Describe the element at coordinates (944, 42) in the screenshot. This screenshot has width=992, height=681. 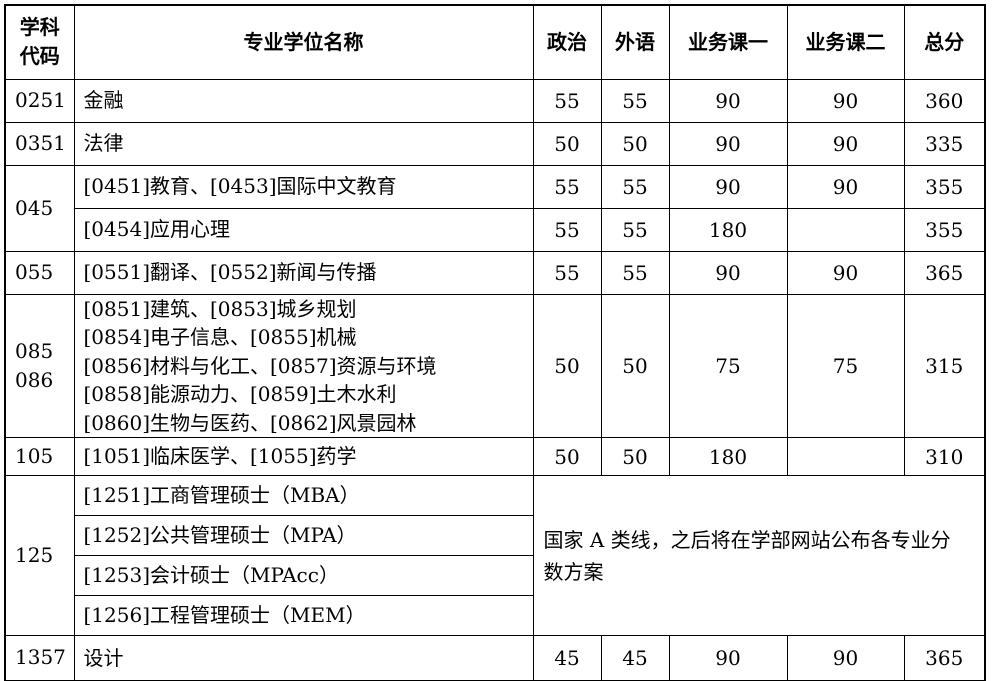
I see `col-header-total: 总分` at that location.